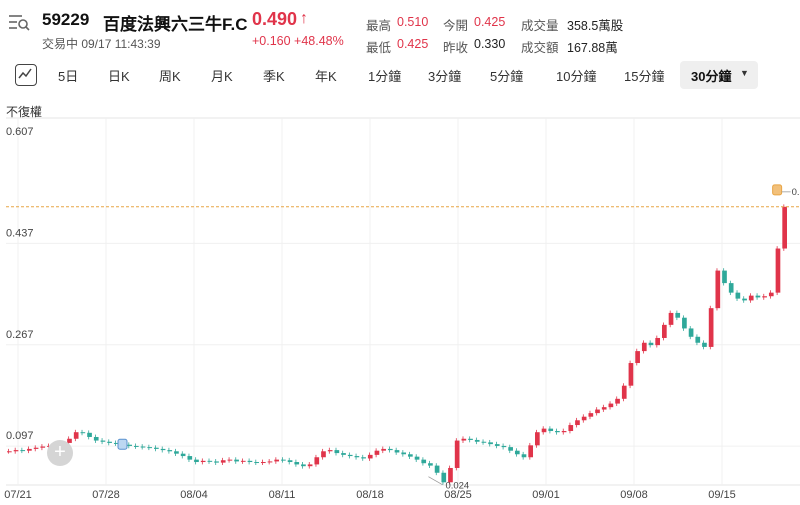  What do you see at coordinates (26, 75) in the screenshot?
I see `chart-type-icon` at bounding box center [26, 75].